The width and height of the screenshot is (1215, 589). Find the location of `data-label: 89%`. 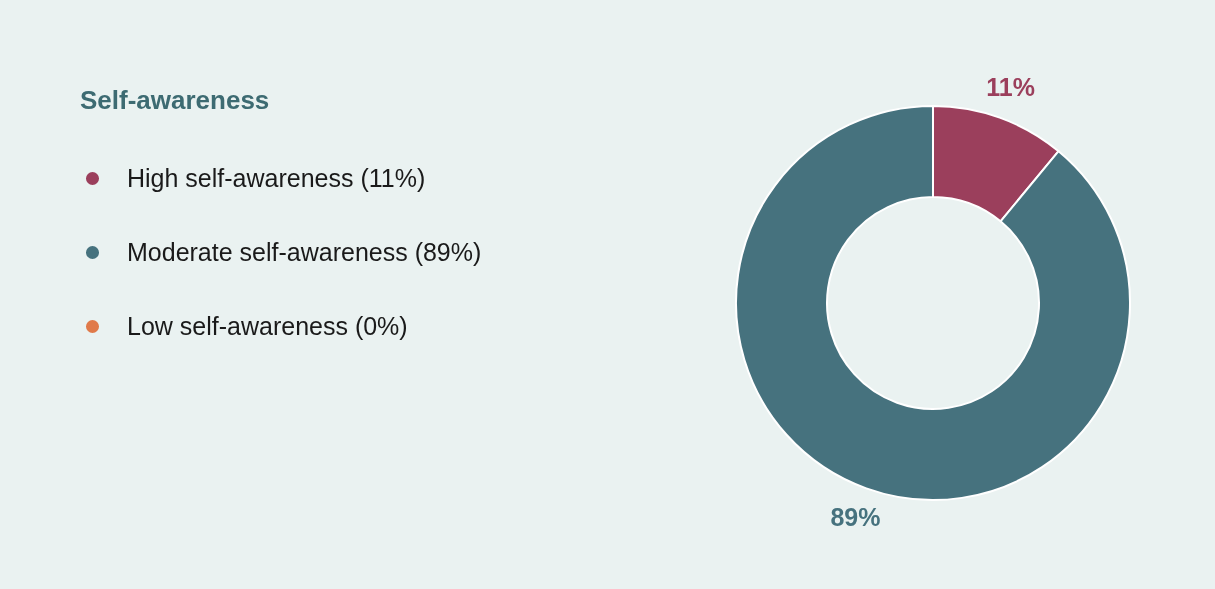

data-label: 89% is located at coordinates (855, 517).